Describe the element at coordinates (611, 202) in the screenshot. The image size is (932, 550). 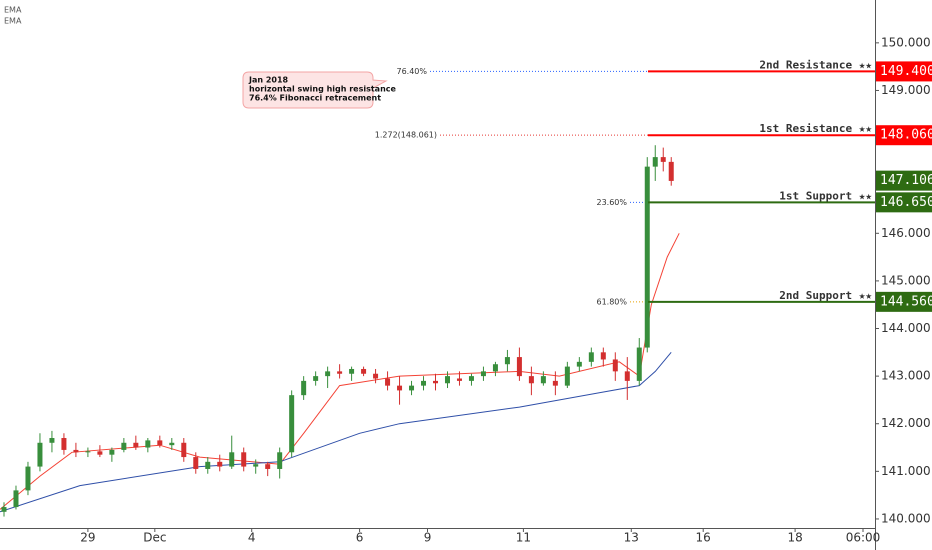
I see `fib-label: 23.60%` at that location.